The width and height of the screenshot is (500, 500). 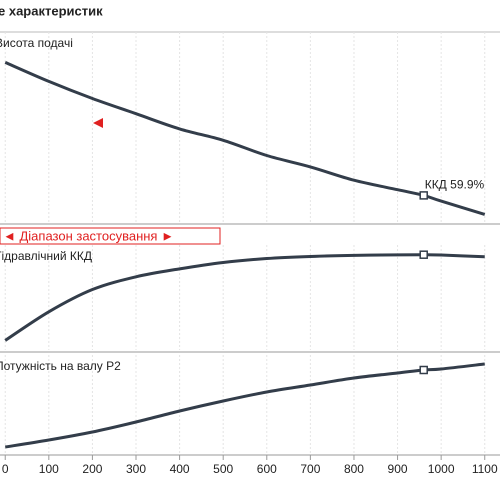 I want to click on panel-label: Висота подачі, so click(x=36, y=43).